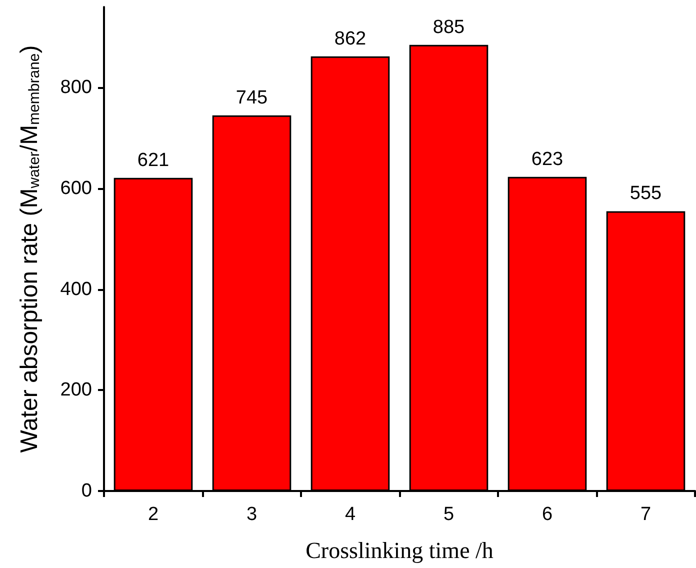 This screenshot has width=696, height=568. What do you see at coordinates (350, 39) in the screenshot?
I see `data-label: 862` at bounding box center [350, 39].